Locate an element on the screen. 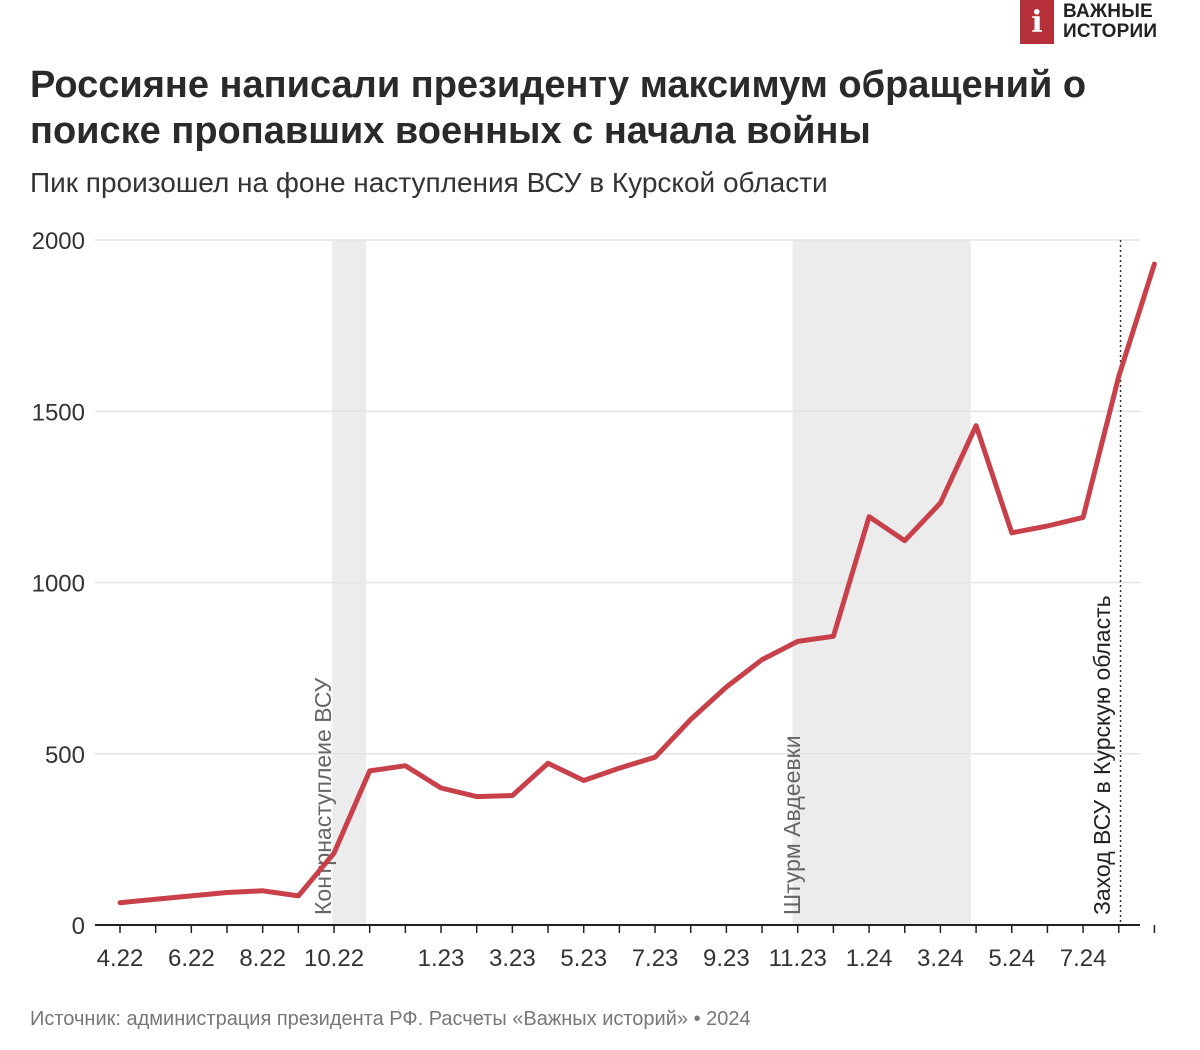 The image size is (1200, 1050). brand-line-1: ВАЖНЫЕ is located at coordinates (1108, 11).